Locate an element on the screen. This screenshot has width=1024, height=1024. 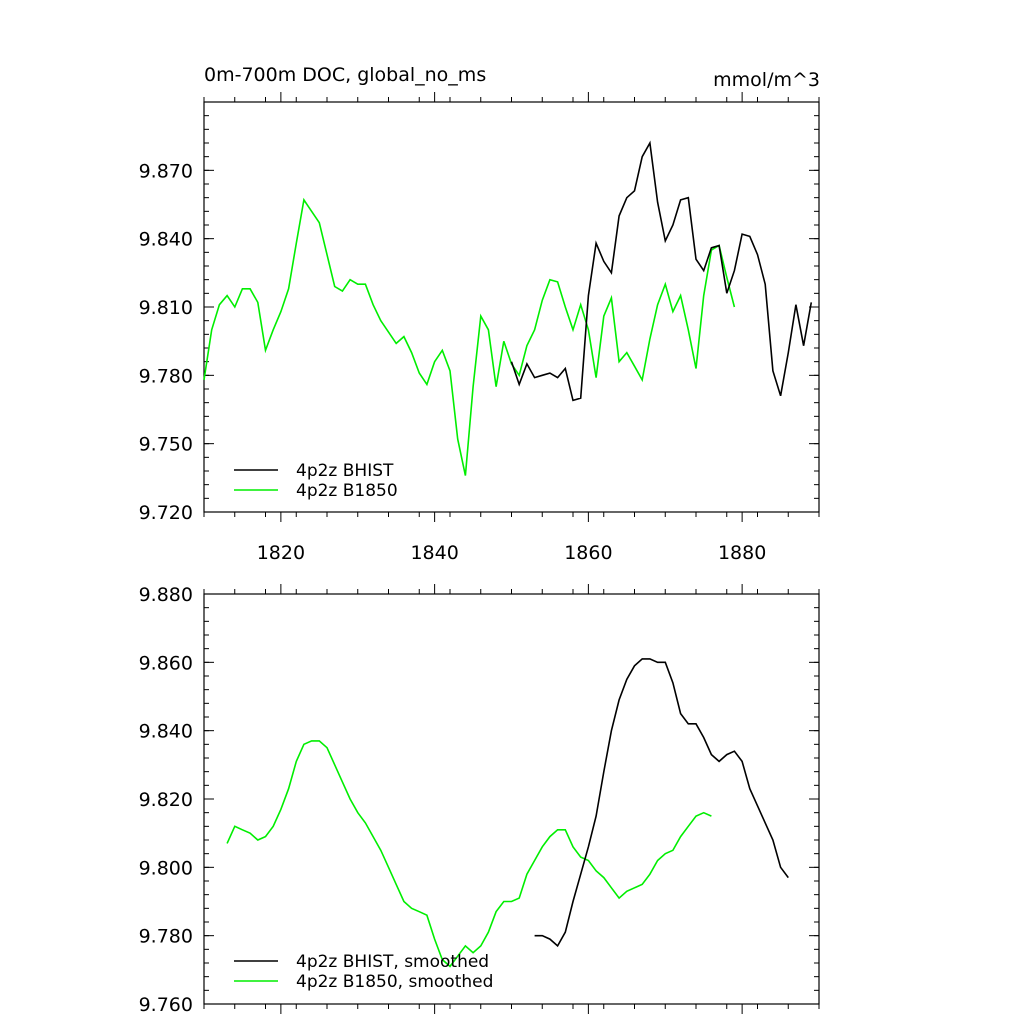
legend-label-b1850-smoothed: 4p2z B1850, smoothed is located at coordinates (394, 982).